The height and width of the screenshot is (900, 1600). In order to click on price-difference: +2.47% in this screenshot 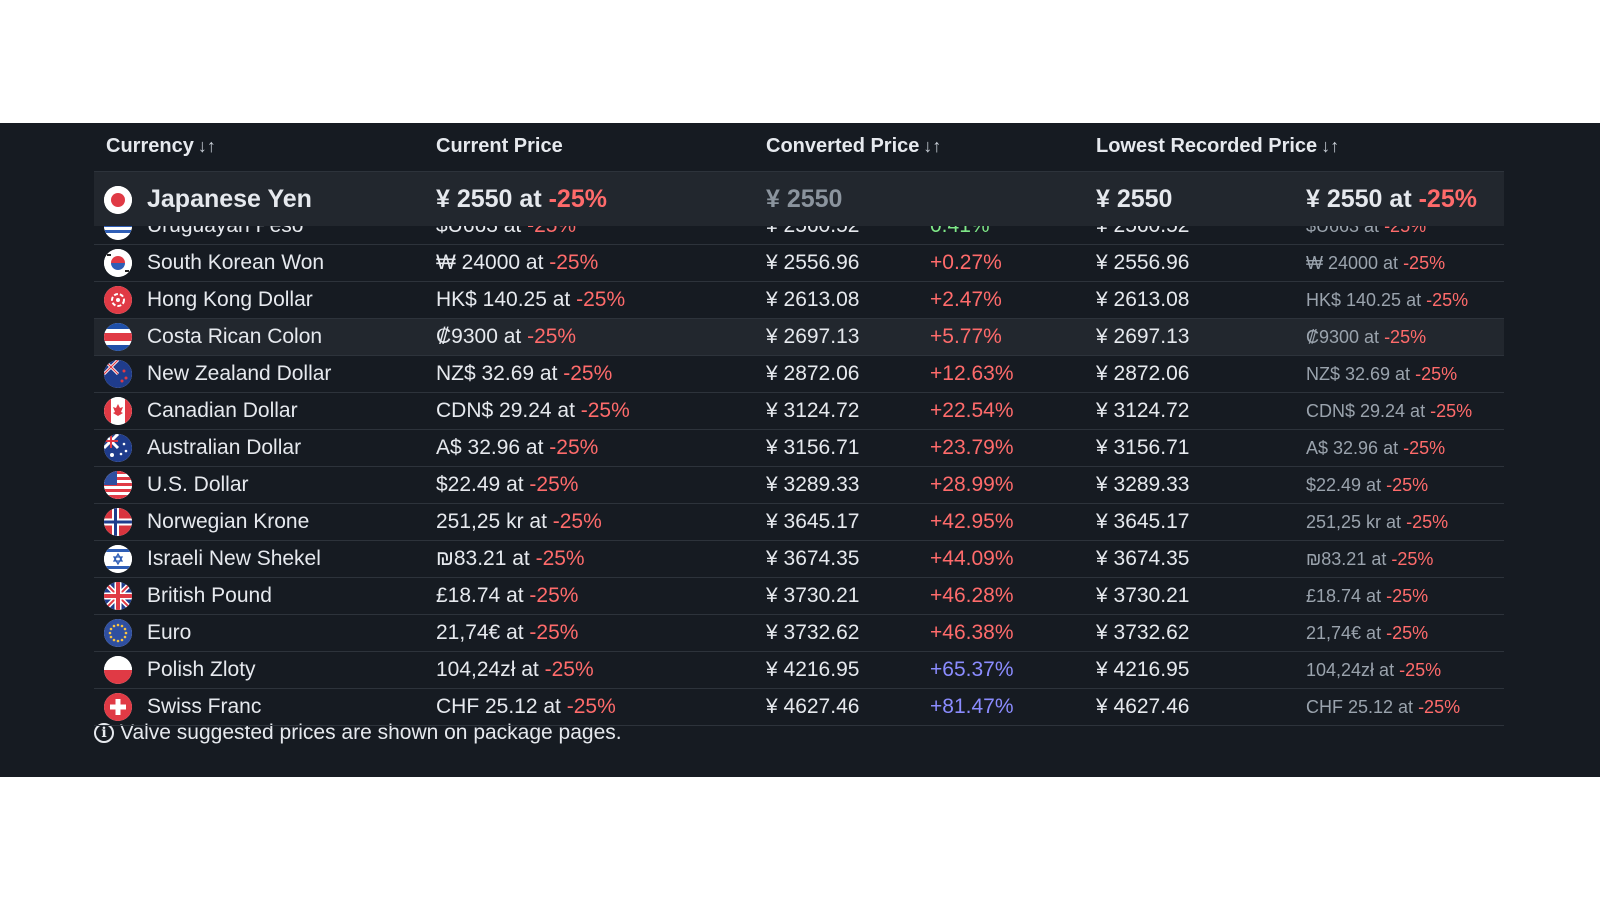, I will do `click(966, 299)`.